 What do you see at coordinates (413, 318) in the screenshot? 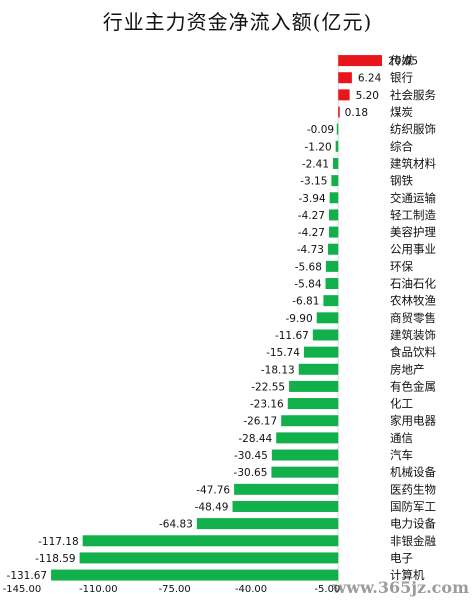
I see `category-label: 商贸零售` at bounding box center [413, 318].